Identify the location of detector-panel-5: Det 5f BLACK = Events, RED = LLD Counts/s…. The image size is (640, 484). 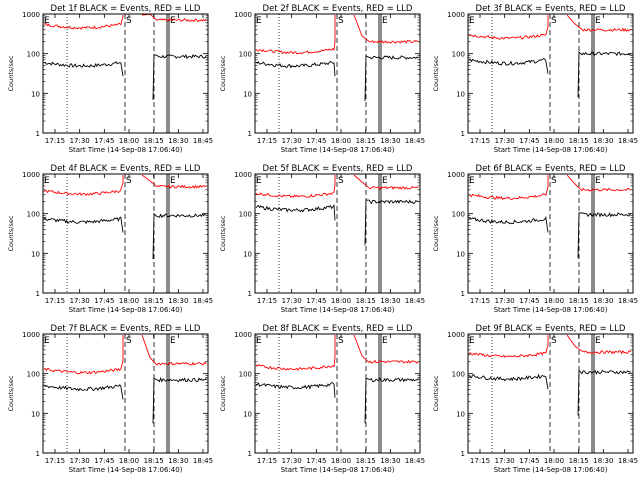
(322, 239).